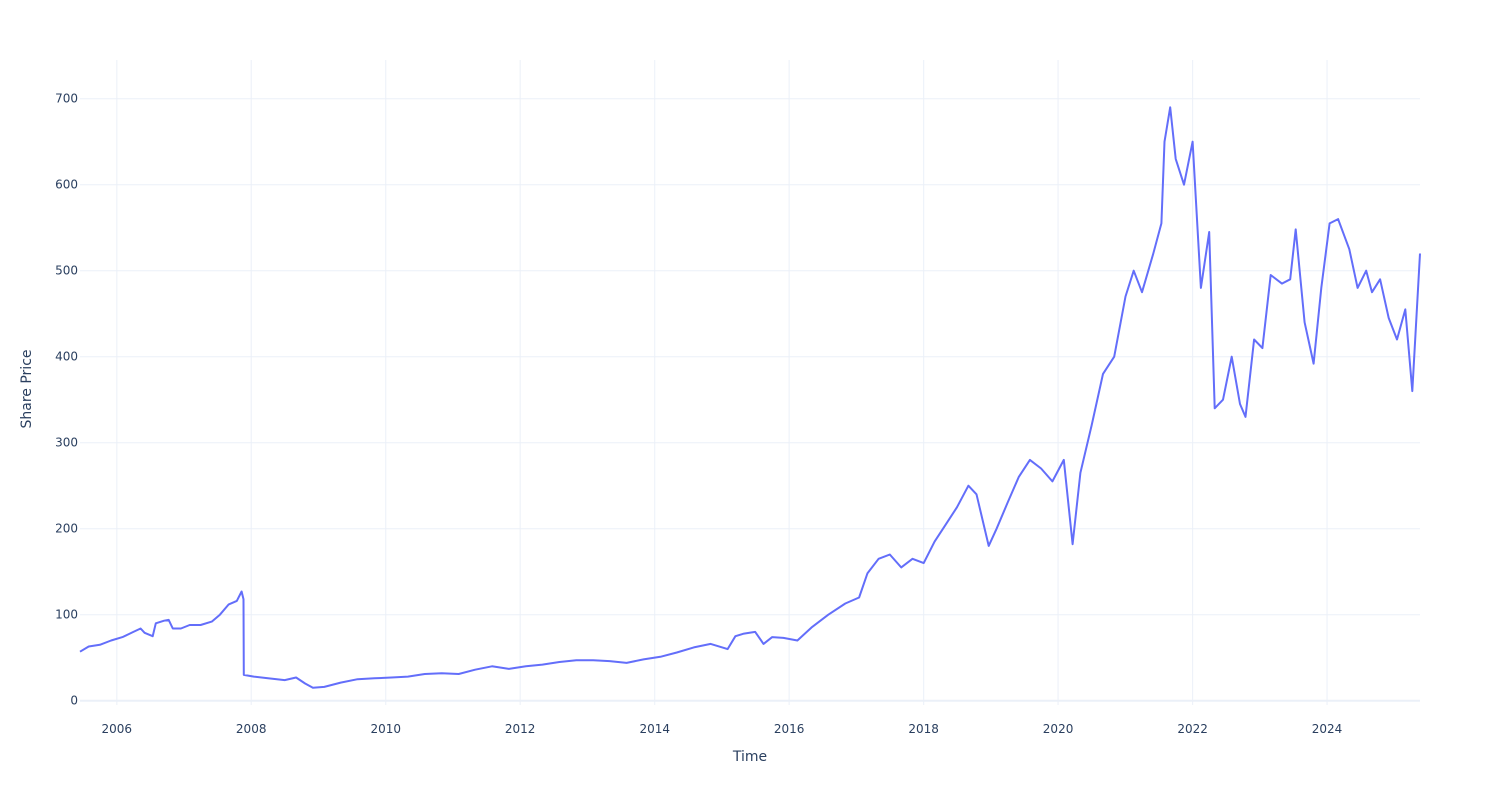 The width and height of the screenshot is (1500, 800). What do you see at coordinates (789, 729) in the screenshot?
I see `x-tick-label: 2016` at bounding box center [789, 729].